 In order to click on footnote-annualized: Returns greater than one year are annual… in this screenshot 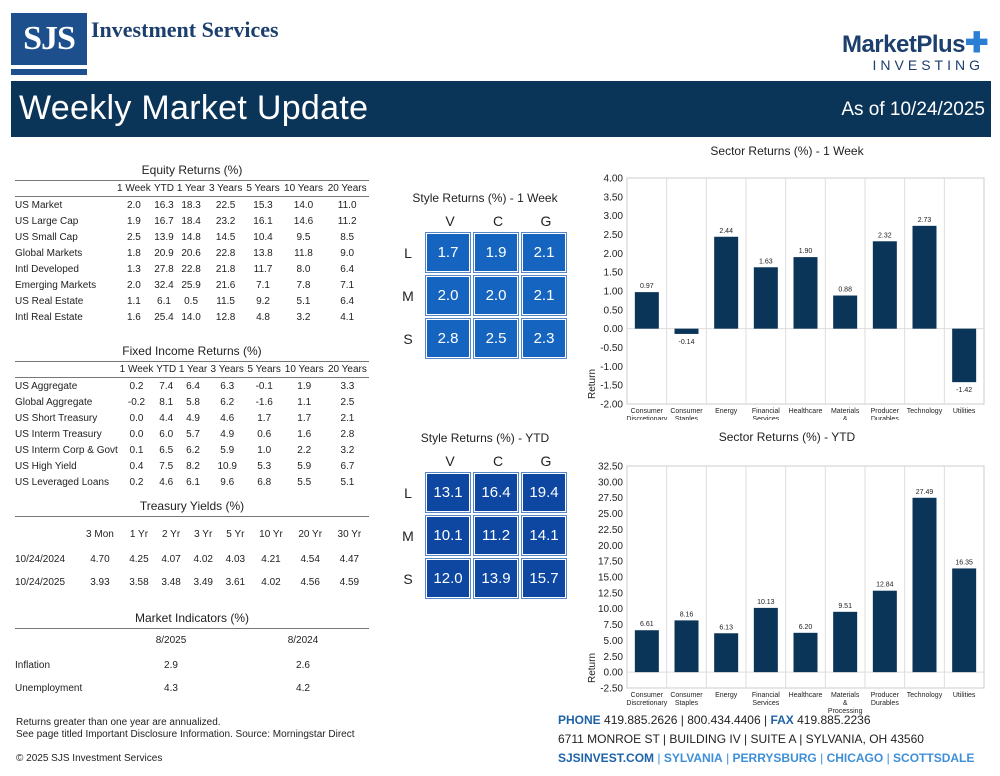, I will do `click(118, 722)`.